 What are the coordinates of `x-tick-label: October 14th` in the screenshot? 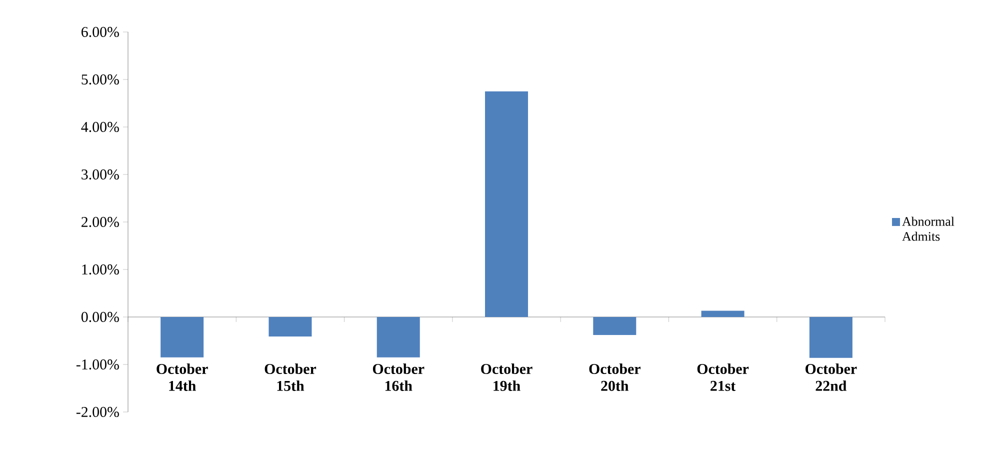 It's located at (182, 377).